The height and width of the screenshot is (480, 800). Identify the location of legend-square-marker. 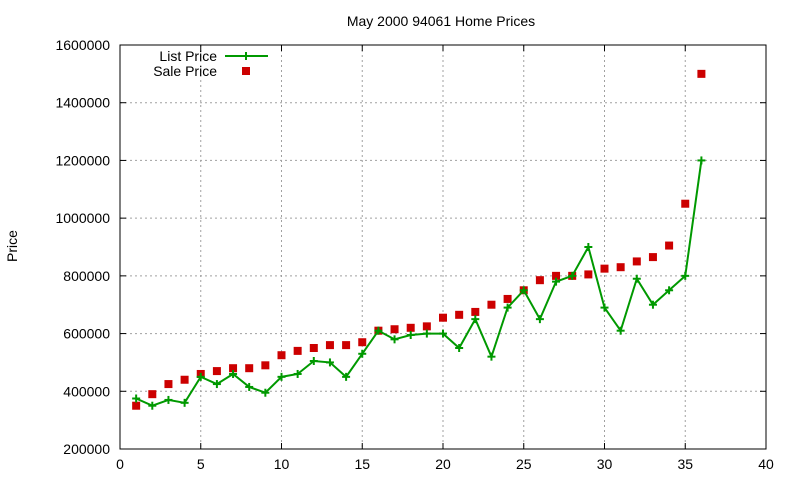
(246, 71).